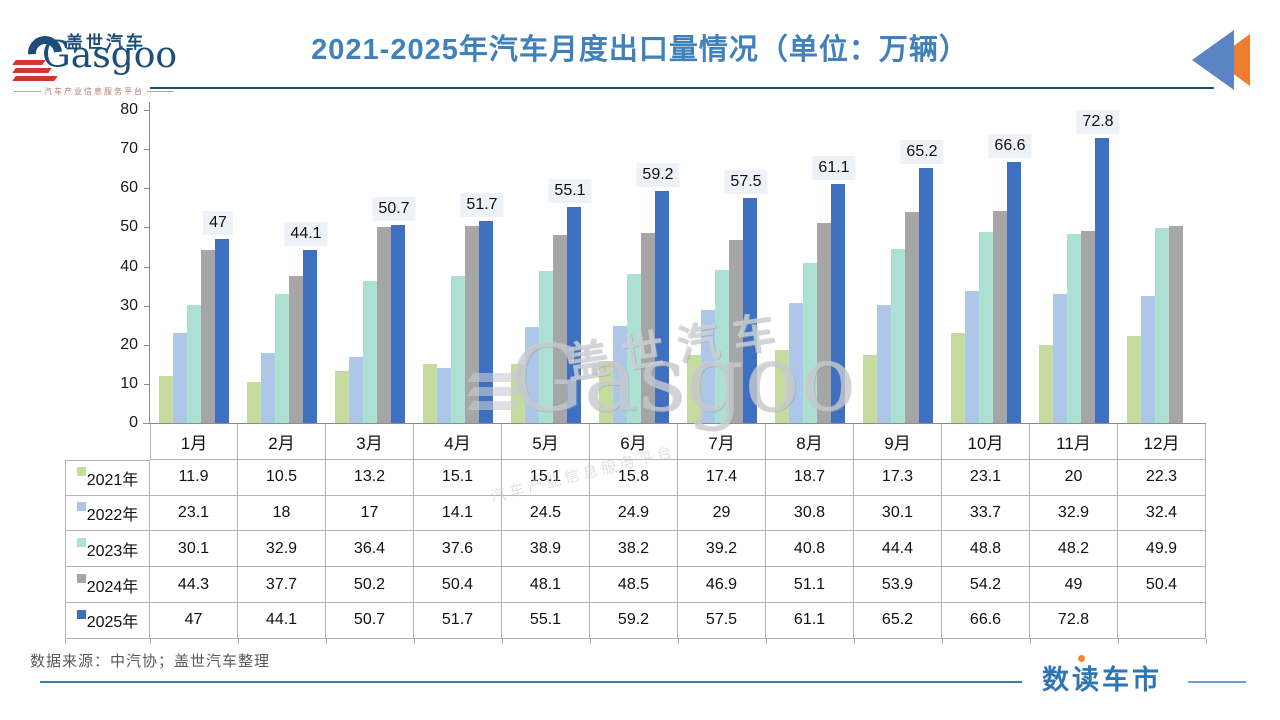 The image size is (1280, 720). Describe the element at coordinates (1000, 316) in the screenshot. I see `bar-2024年-10月` at that location.